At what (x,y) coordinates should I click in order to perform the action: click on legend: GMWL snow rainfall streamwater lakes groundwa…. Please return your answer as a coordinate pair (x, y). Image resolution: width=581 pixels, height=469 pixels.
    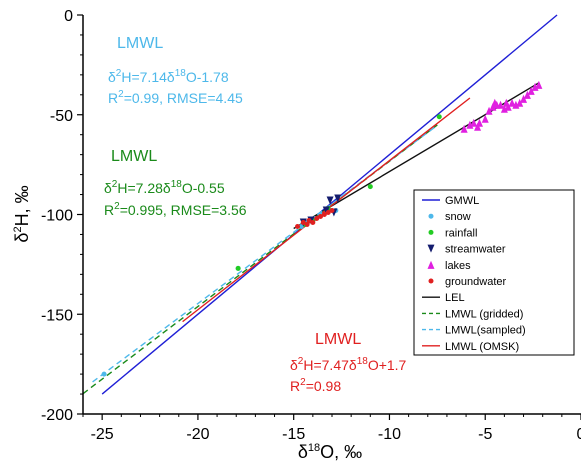
    Looking at the image, I should click on (494, 272).